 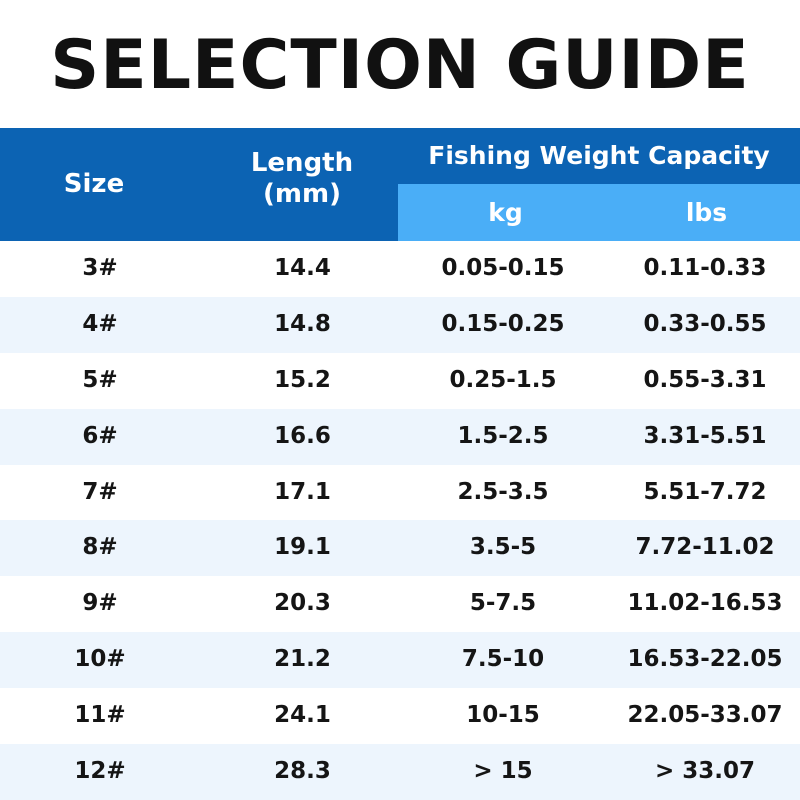 What do you see at coordinates (400, 604) in the screenshot?
I see `table-row: 9# 20.3 5-7.5 11.02-16.53` at bounding box center [400, 604].